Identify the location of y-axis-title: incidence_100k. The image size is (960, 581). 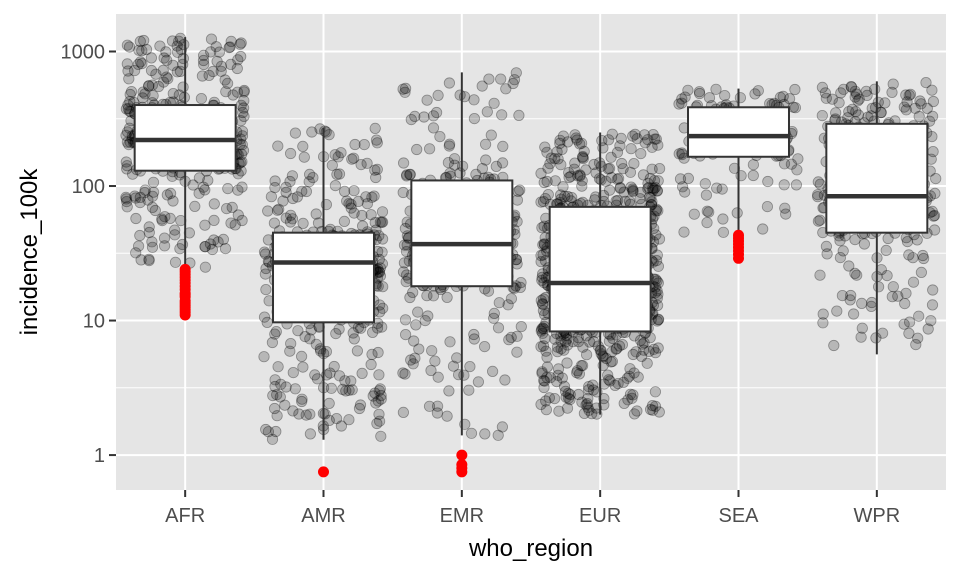
(29, 252).